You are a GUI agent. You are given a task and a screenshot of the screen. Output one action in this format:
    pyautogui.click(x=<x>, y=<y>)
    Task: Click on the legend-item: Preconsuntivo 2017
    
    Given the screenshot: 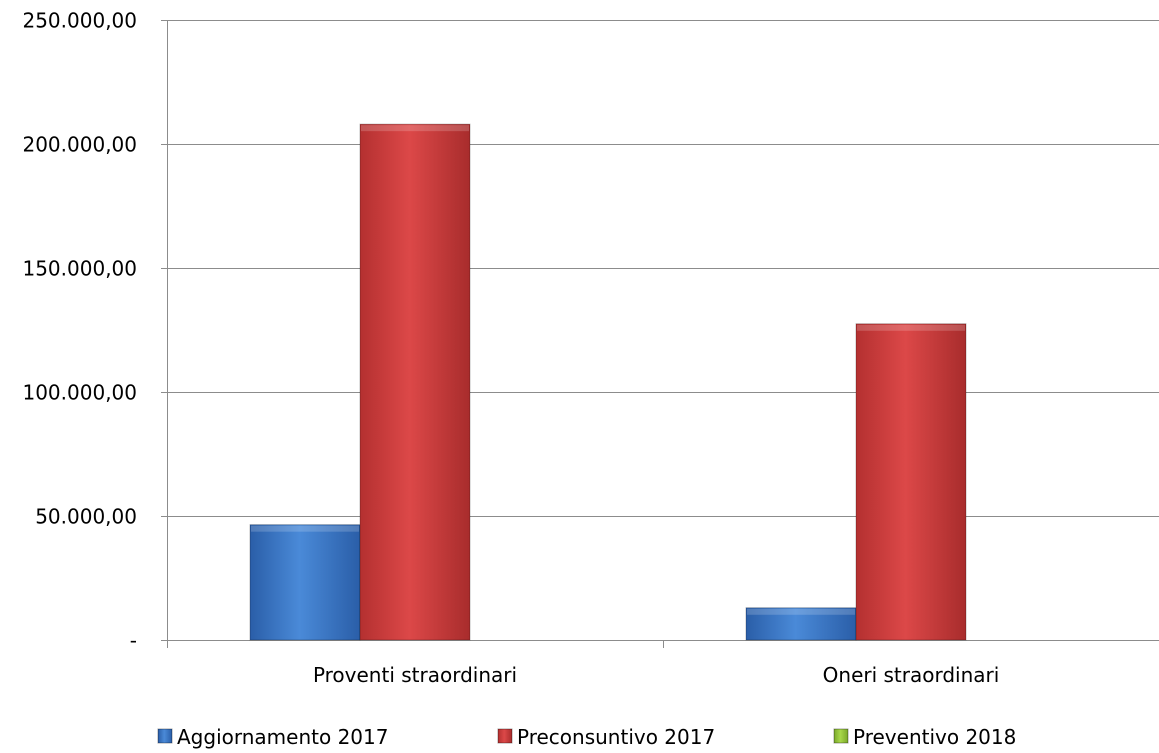 What is the action you would take?
    pyautogui.click(x=606, y=737)
    